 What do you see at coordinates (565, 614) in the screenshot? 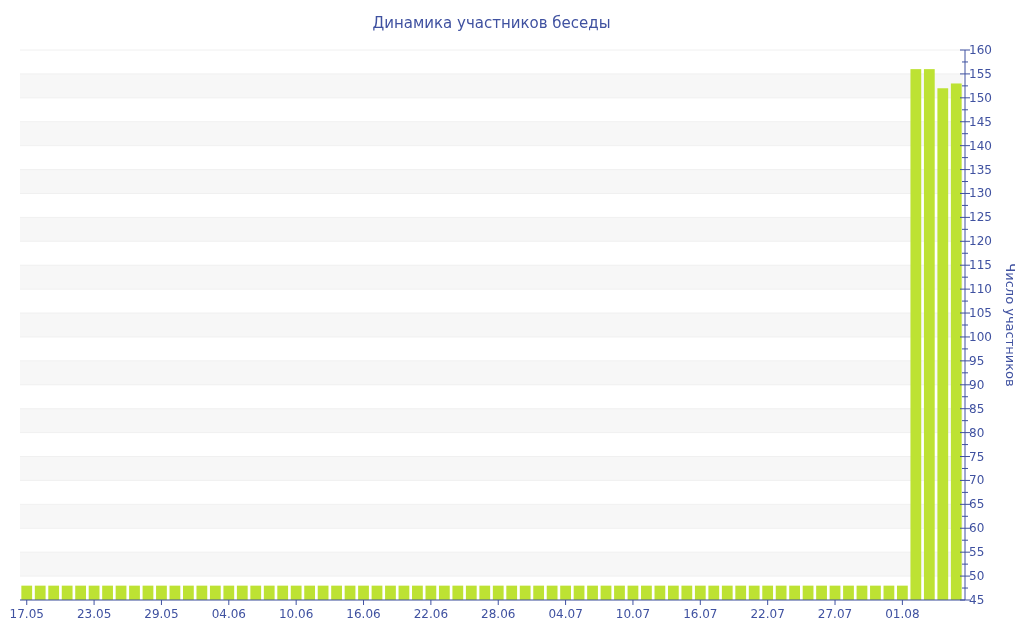
I see `x-tick-label: 04.07` at bounding box center [565, 614].